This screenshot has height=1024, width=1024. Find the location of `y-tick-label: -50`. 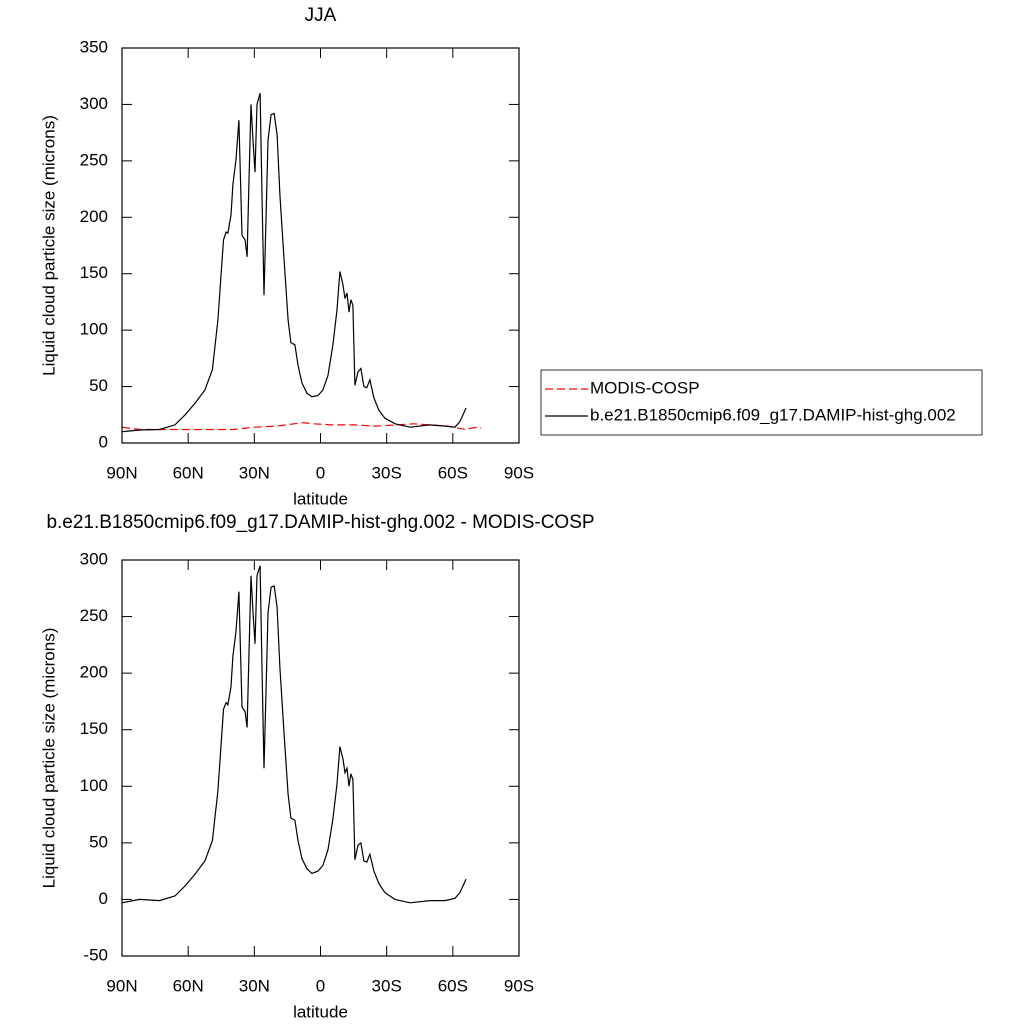

y-tick-label: -50 is located at coordinates (95, 954).